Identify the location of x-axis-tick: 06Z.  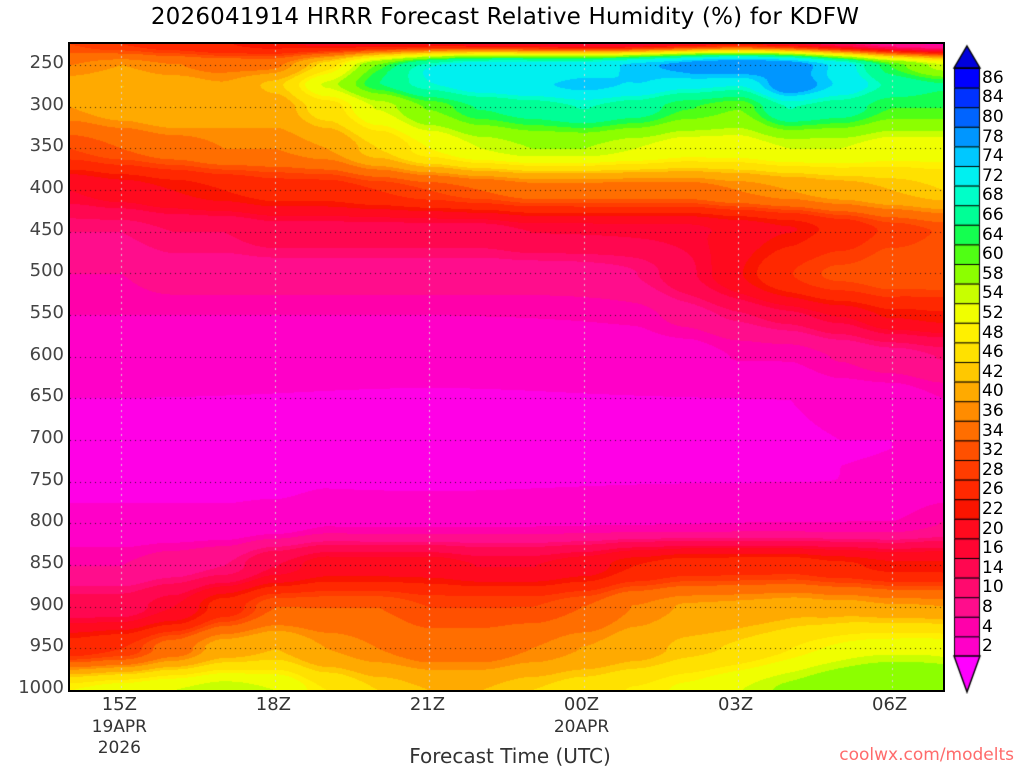
(890, 705).